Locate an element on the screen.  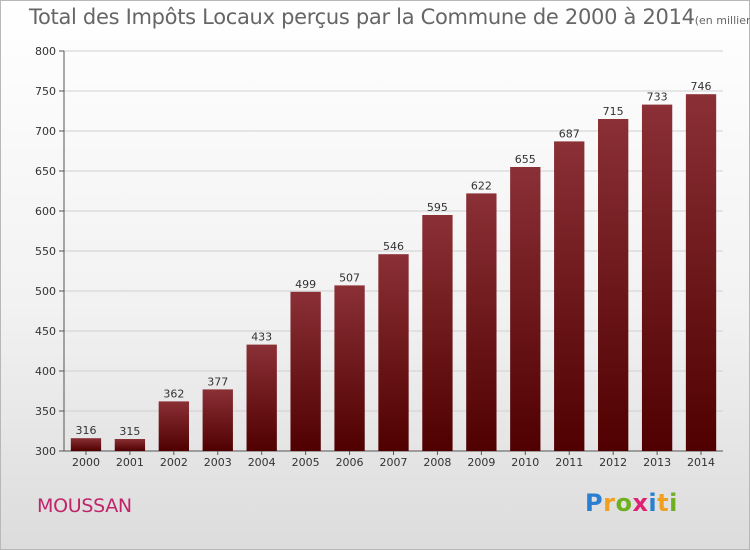
commune-name: MOUSSAN is located at coordinates (84, 506).